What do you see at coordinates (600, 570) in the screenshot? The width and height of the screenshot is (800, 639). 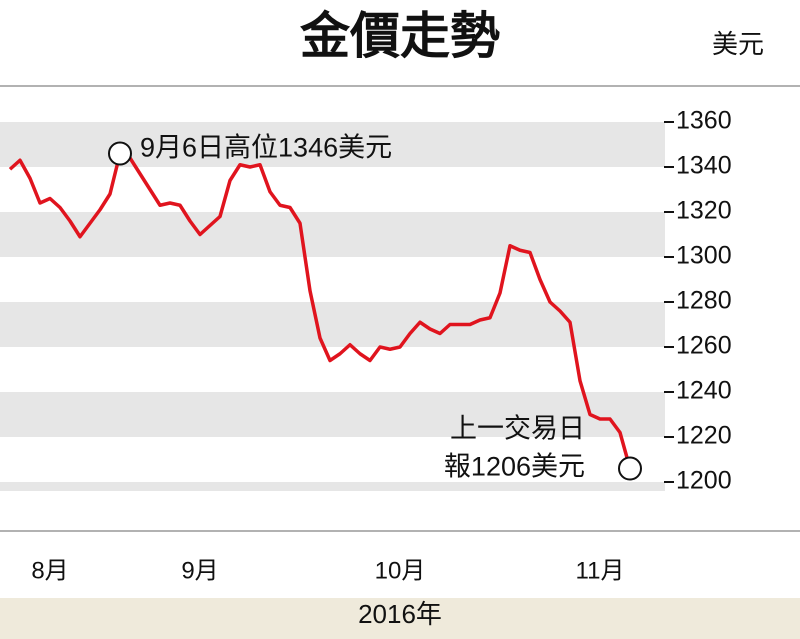 I see `x-tick-label: 11月` at bounding box center [600, 570].